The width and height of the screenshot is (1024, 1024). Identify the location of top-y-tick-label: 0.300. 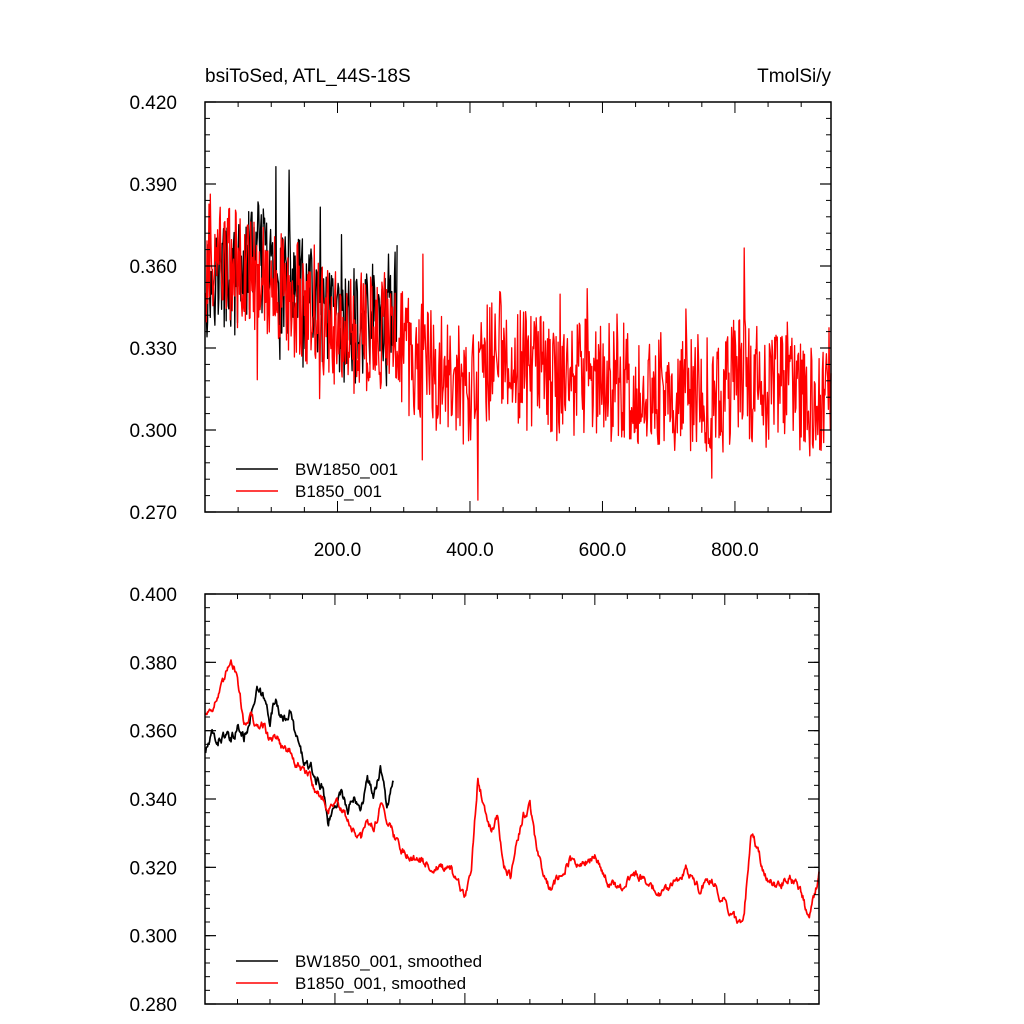
(153, 431).